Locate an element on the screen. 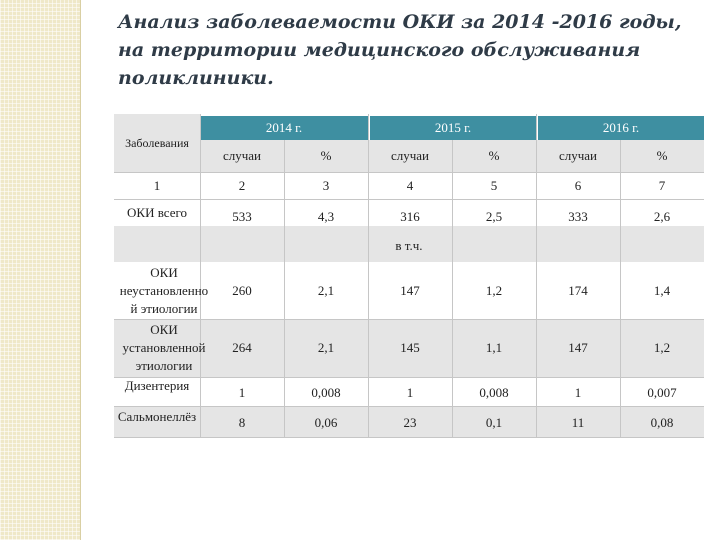 The width and height of the screenshot is (720, 540). row-label: Дизентерия is located at coordinates (157, 385).